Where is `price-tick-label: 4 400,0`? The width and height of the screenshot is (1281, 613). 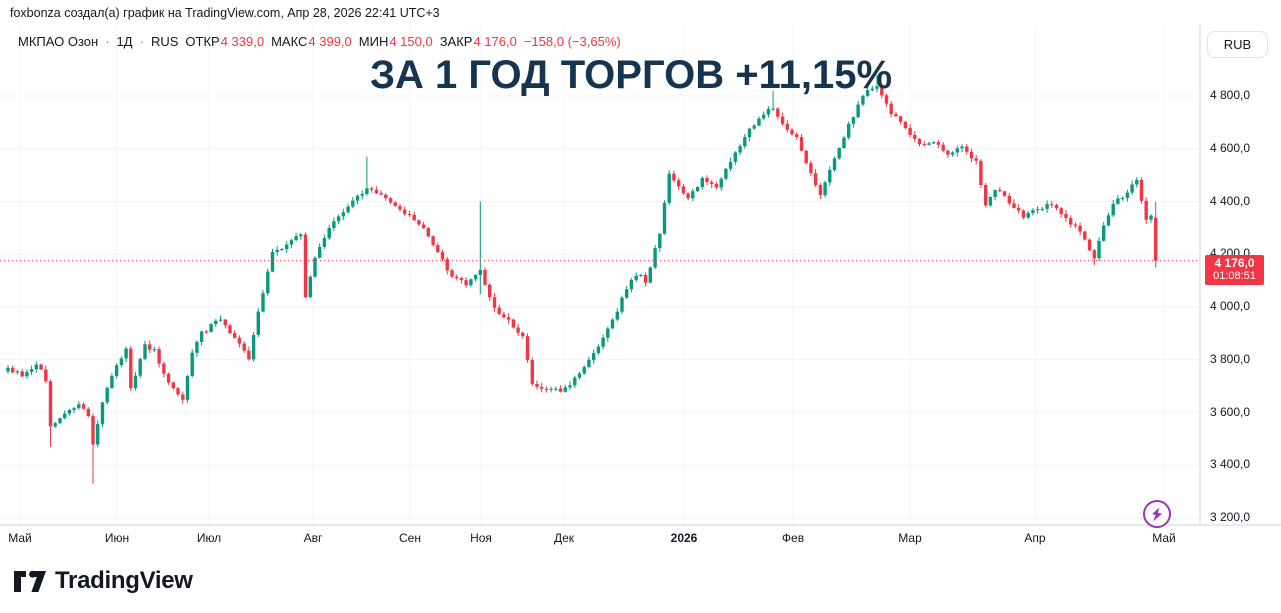 price-tick-label: 4 400,0 is located at coordinates (1230, 200).